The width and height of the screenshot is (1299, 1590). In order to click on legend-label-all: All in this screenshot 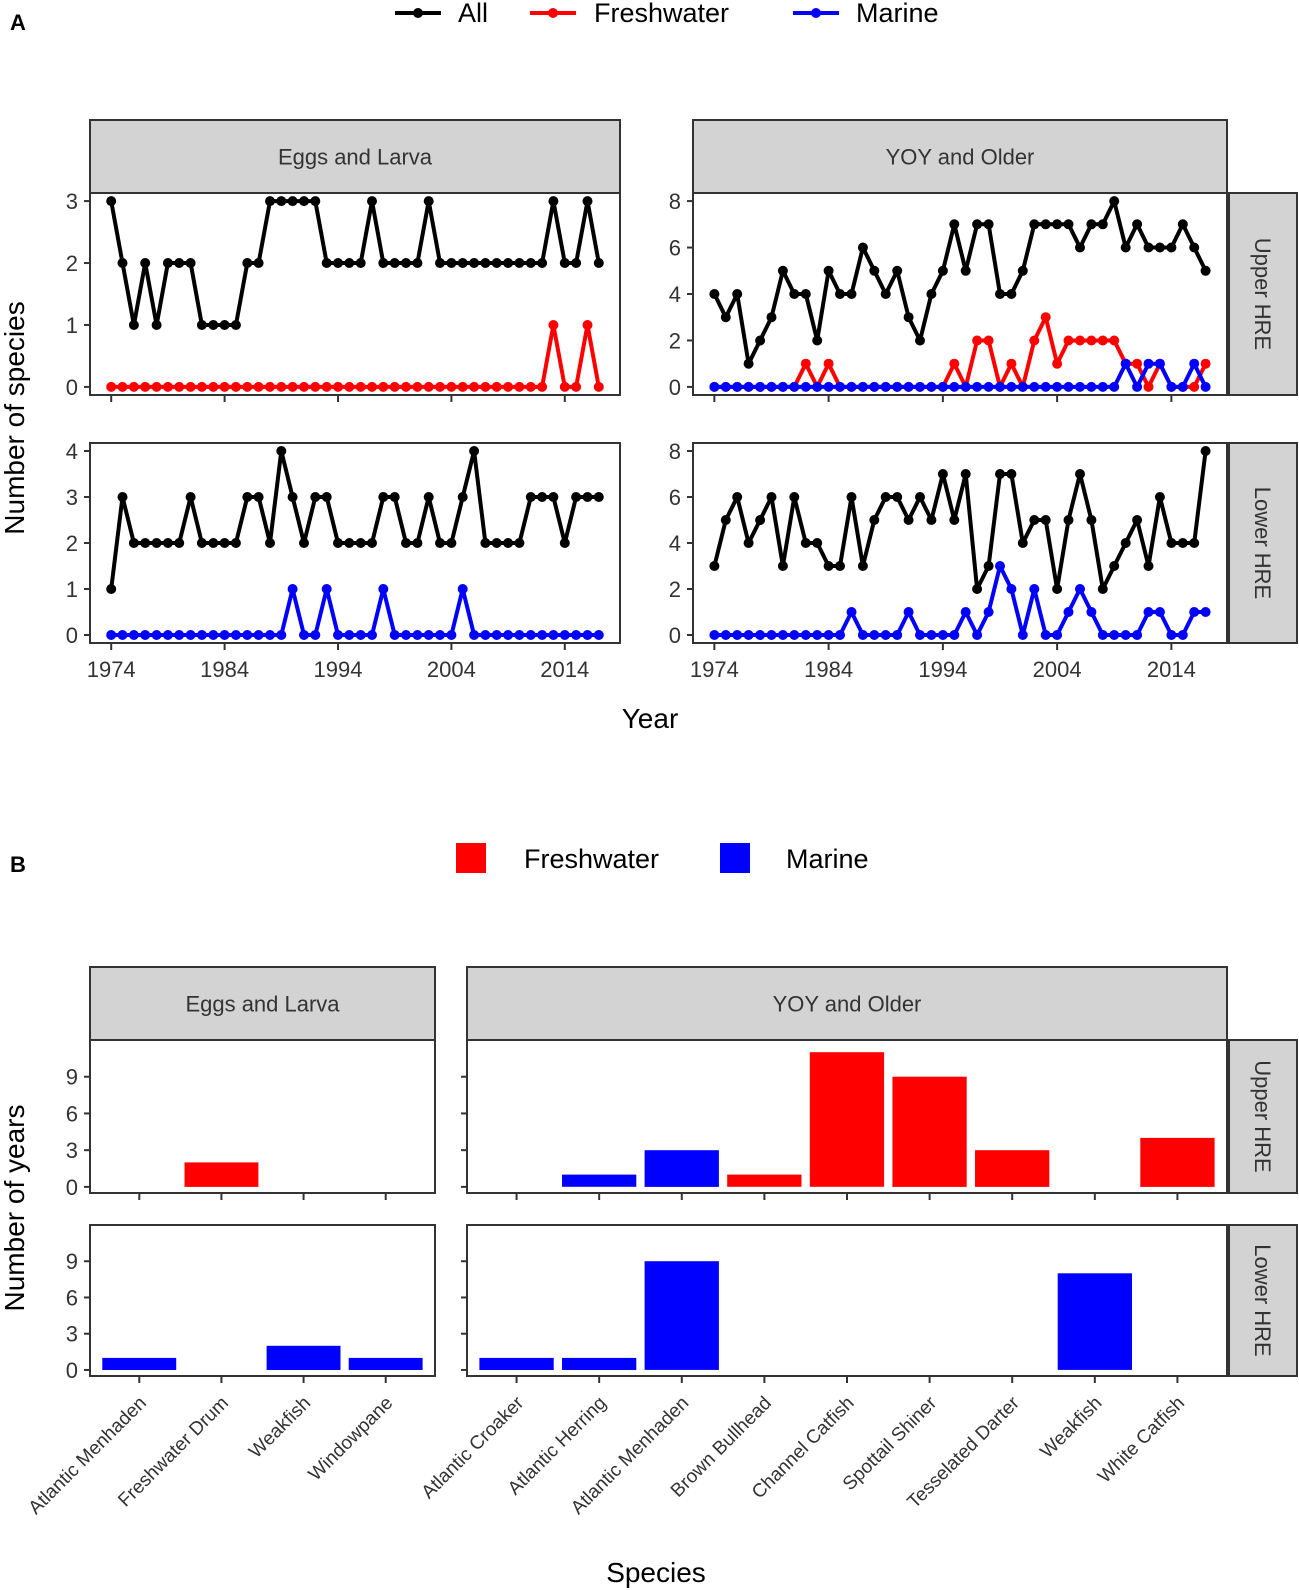, I will do `click(473, 14)`.